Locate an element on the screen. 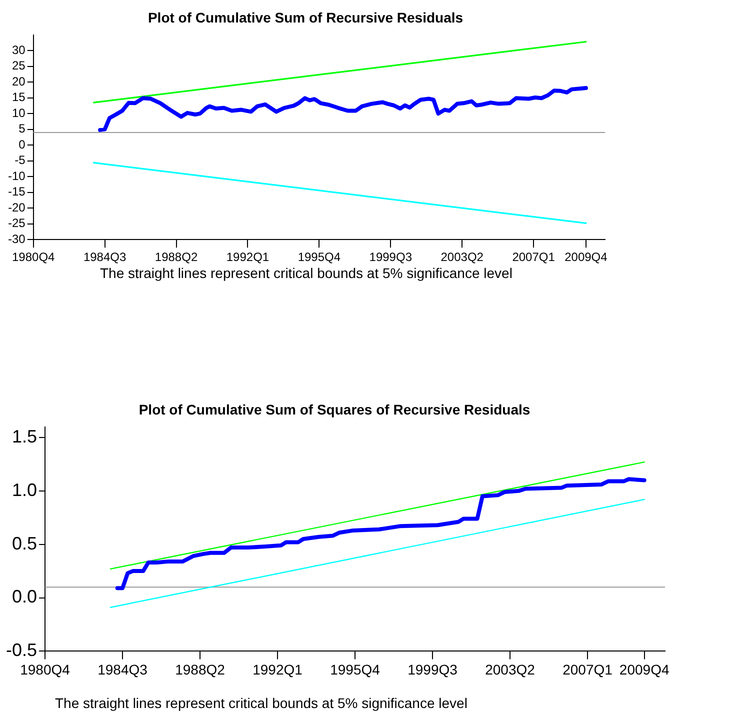 The image size is (745, 713). y-tick-label: -5 is located at coordinates (20, 160).